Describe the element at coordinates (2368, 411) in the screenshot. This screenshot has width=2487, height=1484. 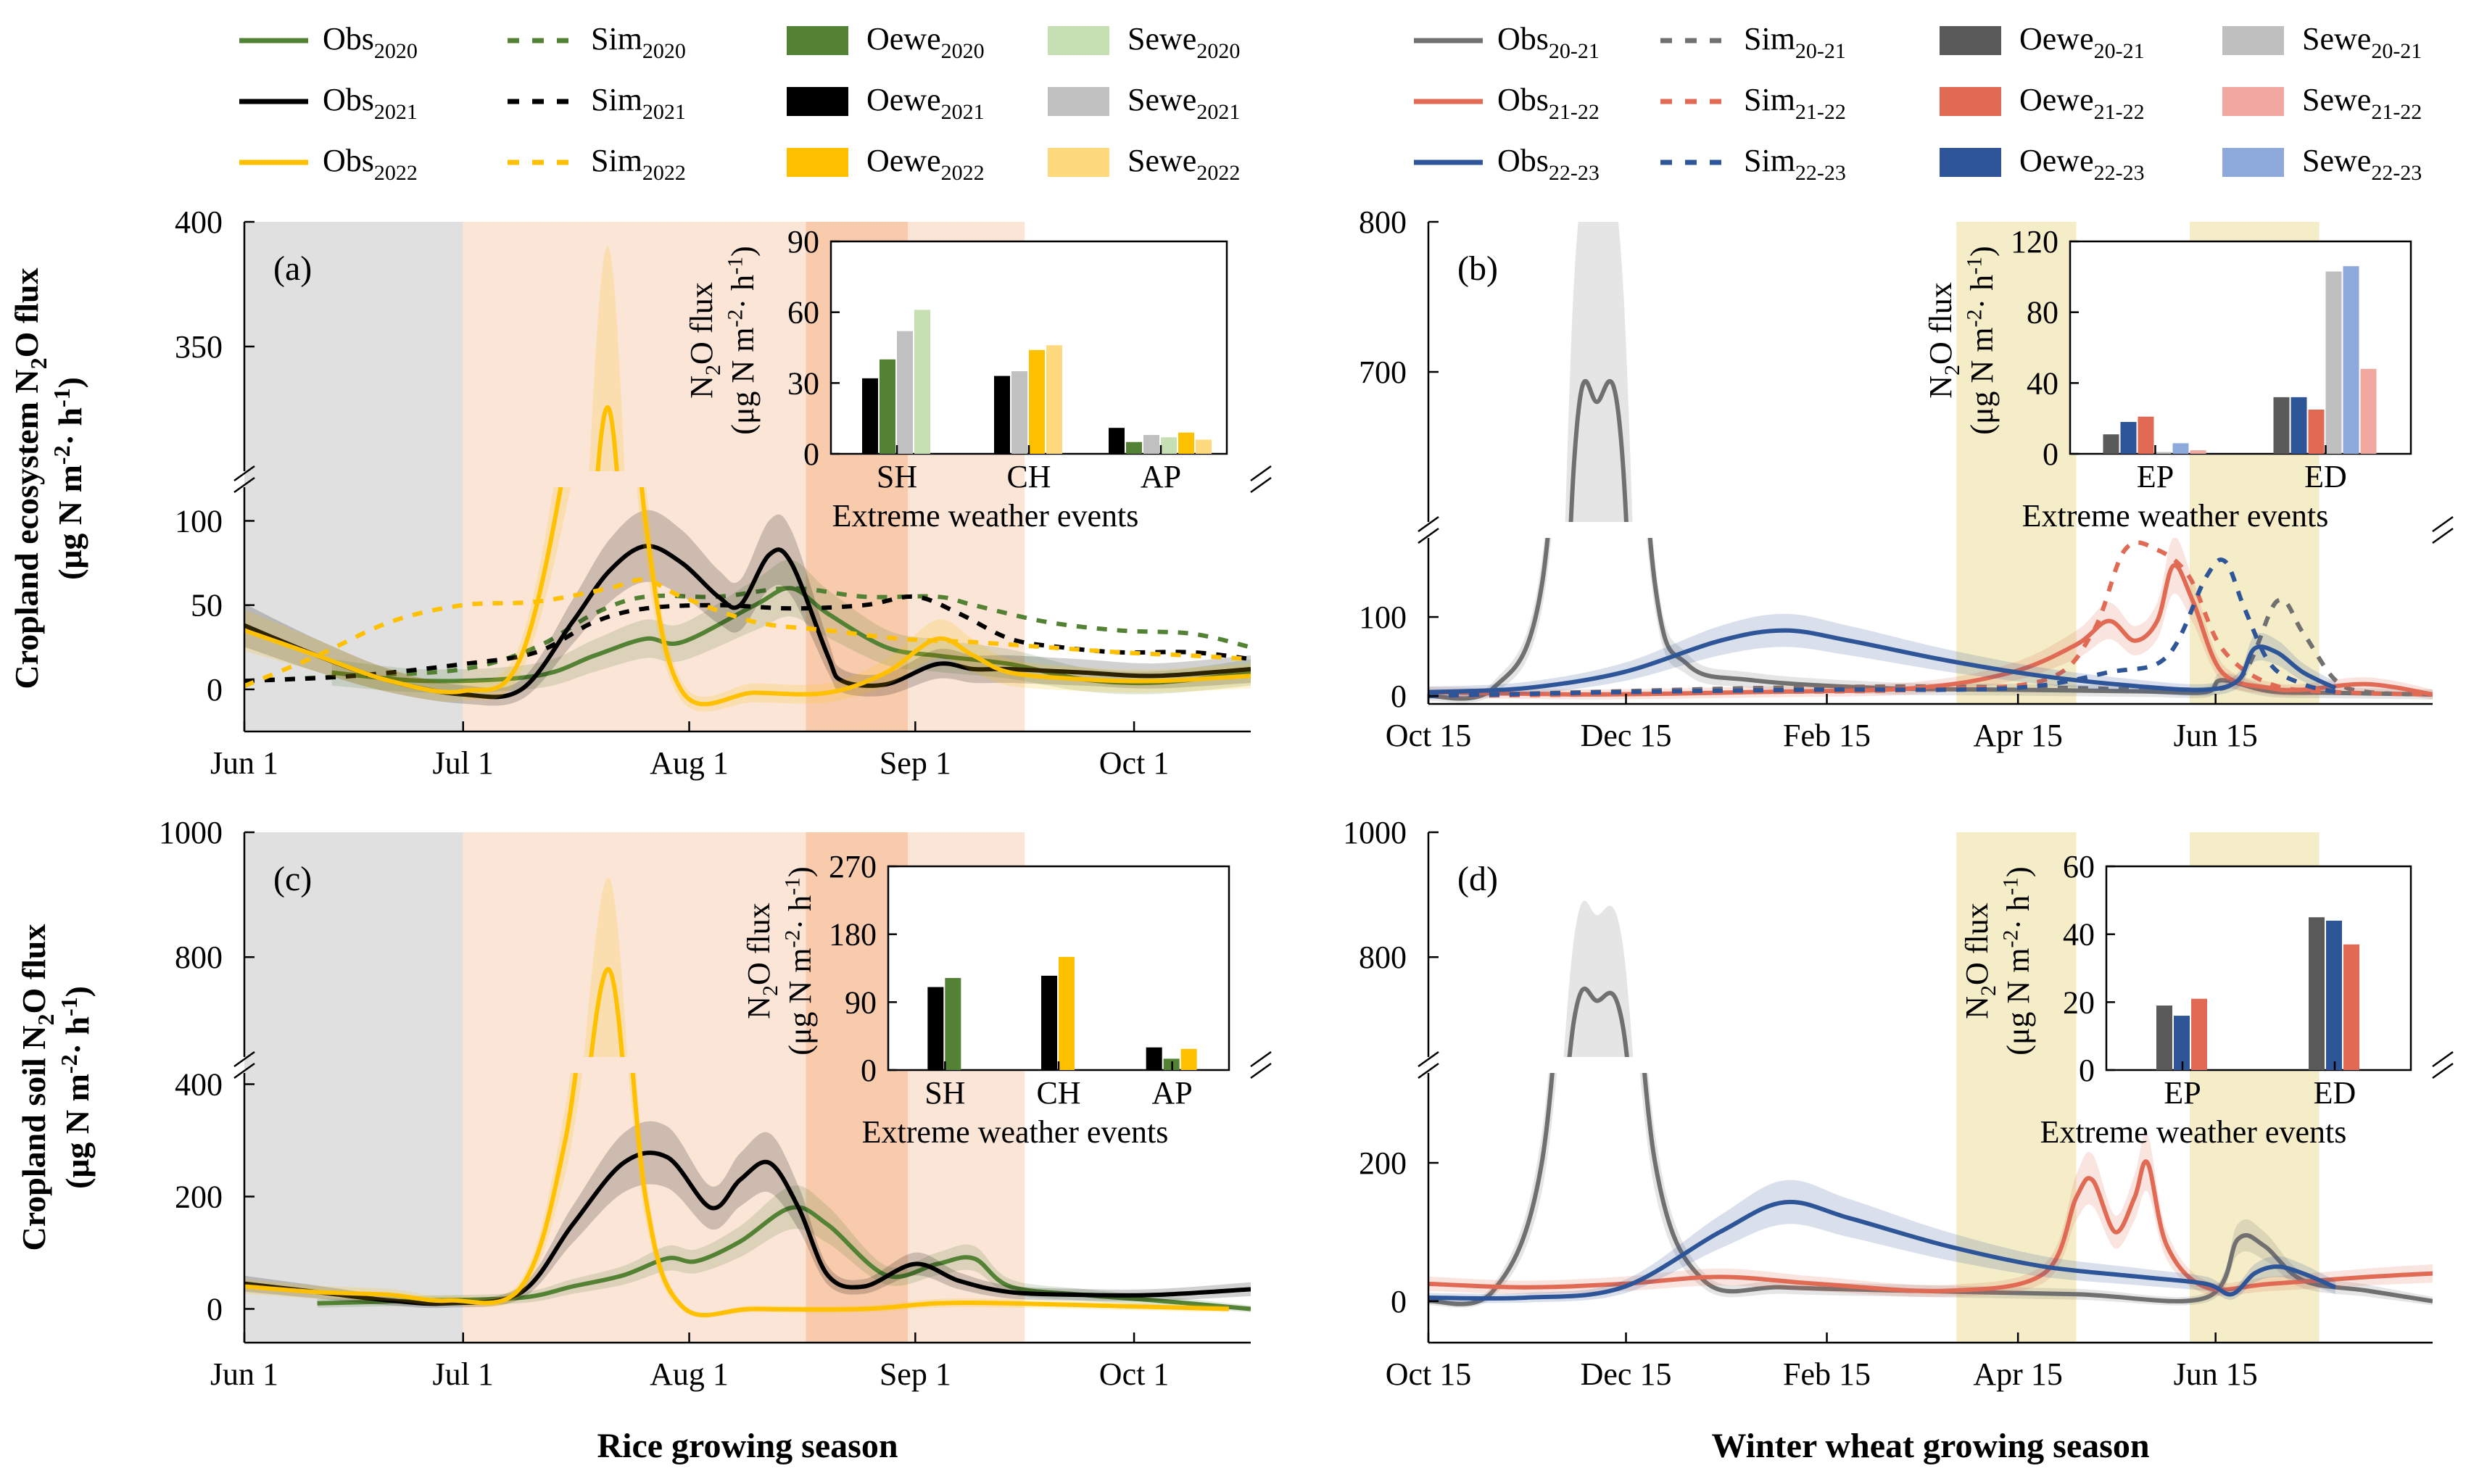
I see `inset-bar-sewe2122-ed` at that location.